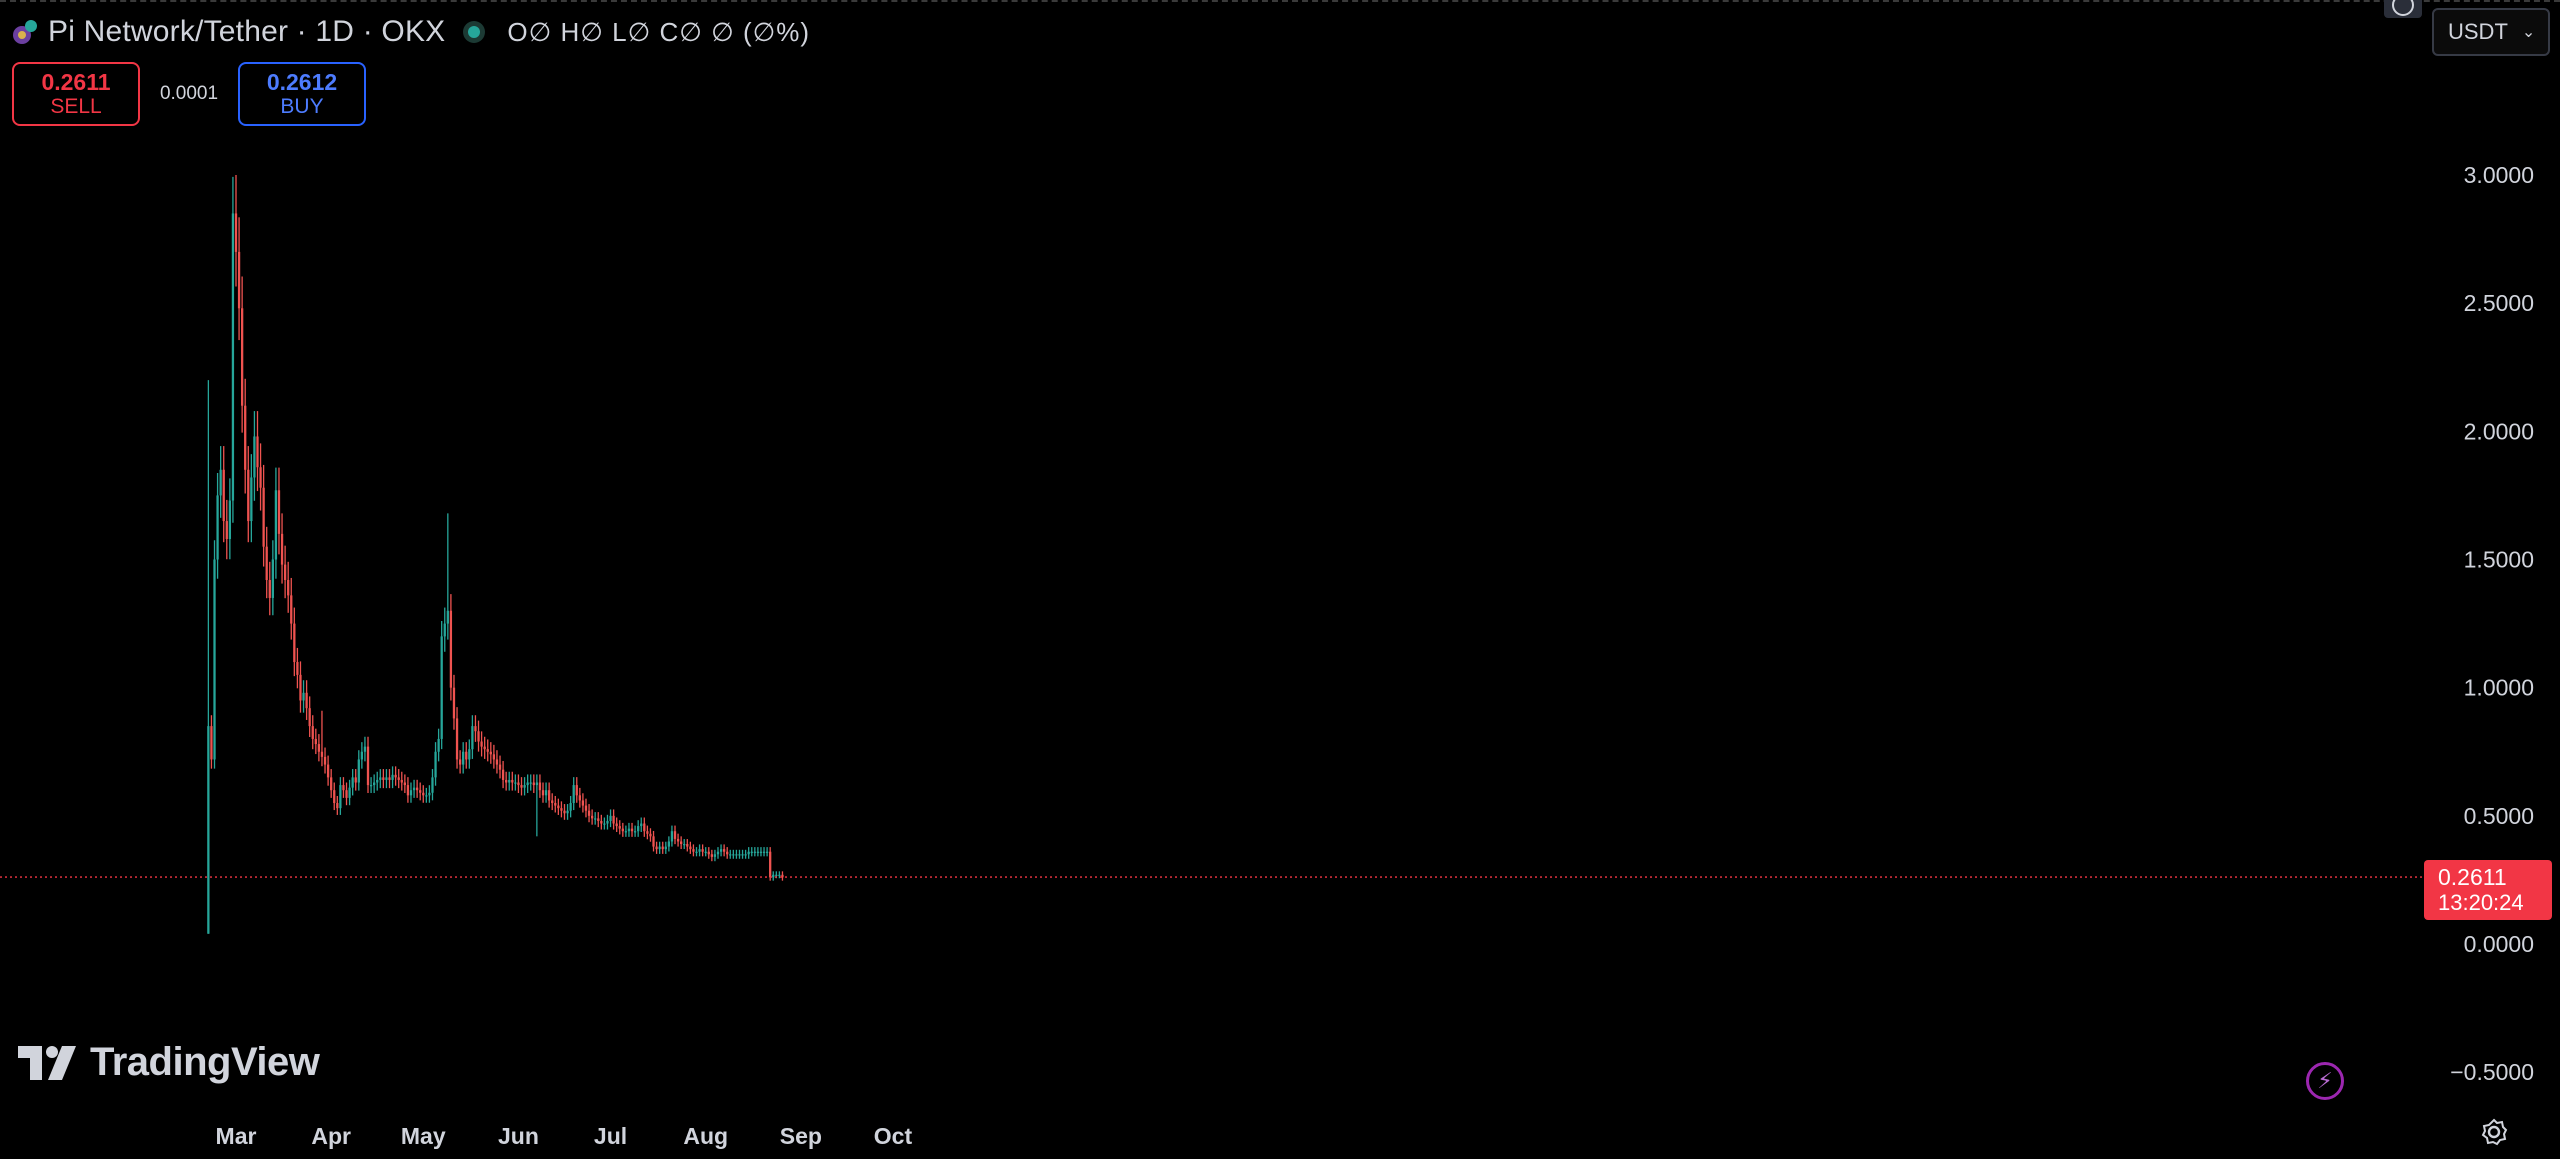 The width and height of the screenshot is (2560, 1159). Describe the element at coordinates (2403, 9) in the screenshot. I see `compare-button` at that location.